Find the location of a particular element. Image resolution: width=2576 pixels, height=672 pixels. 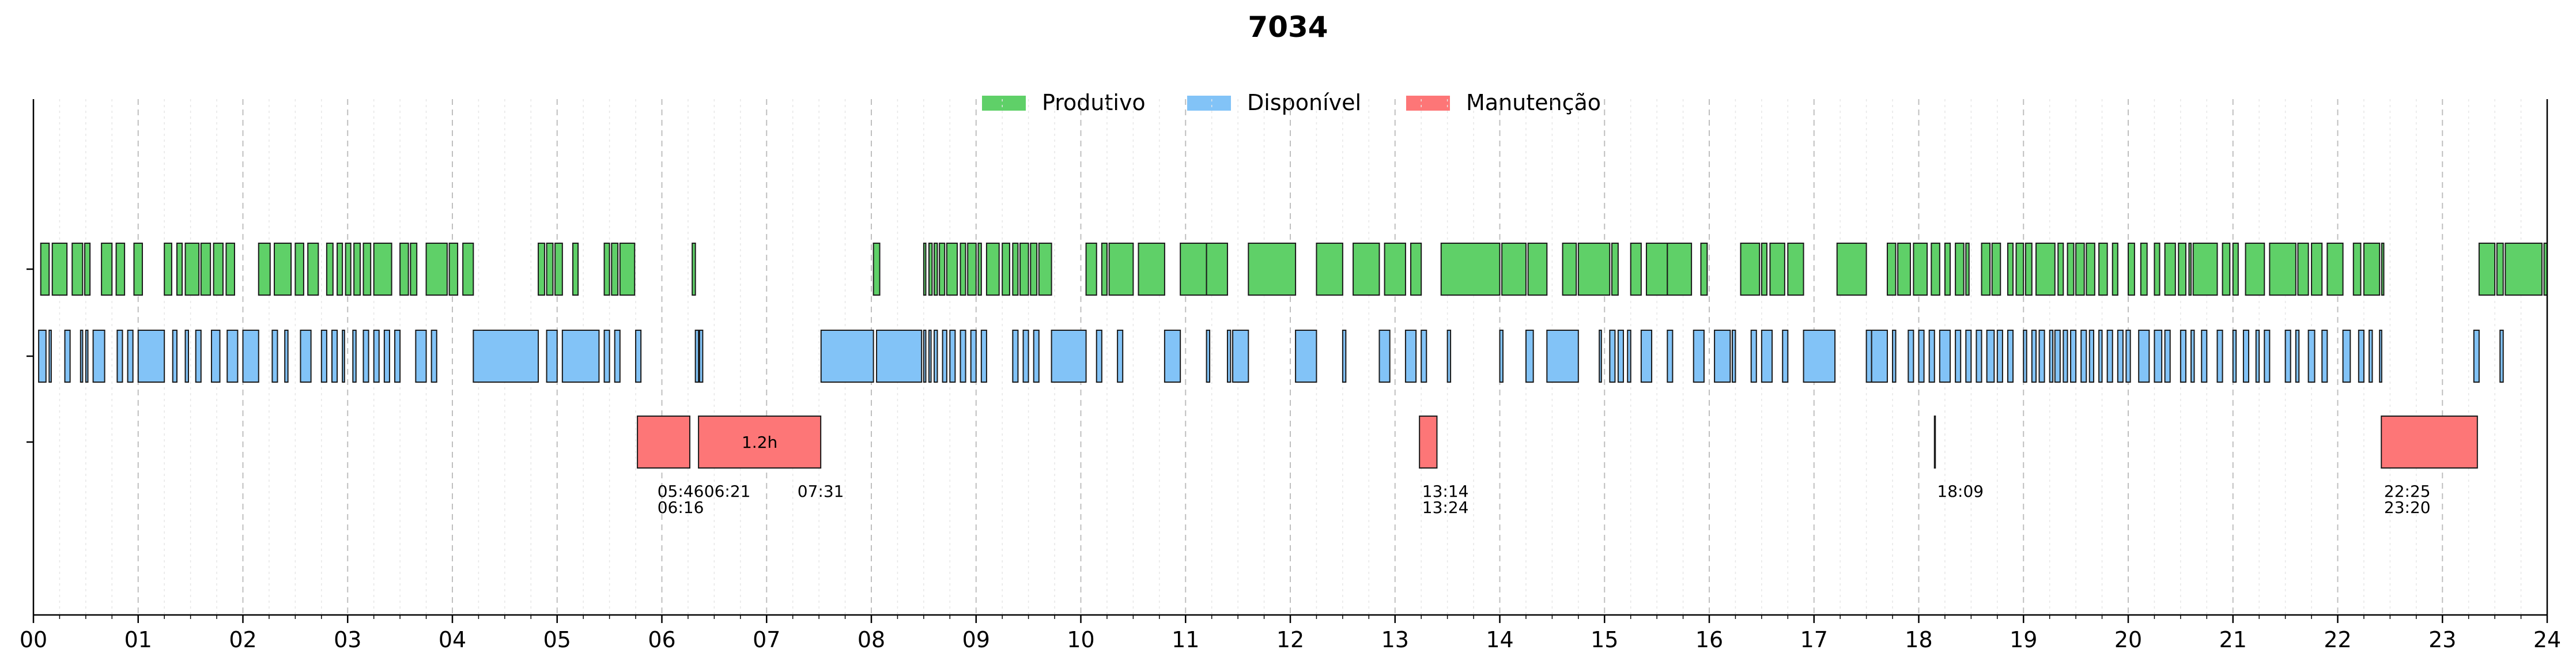

x-tick-label: 01 is located at coordinates (138, 640).